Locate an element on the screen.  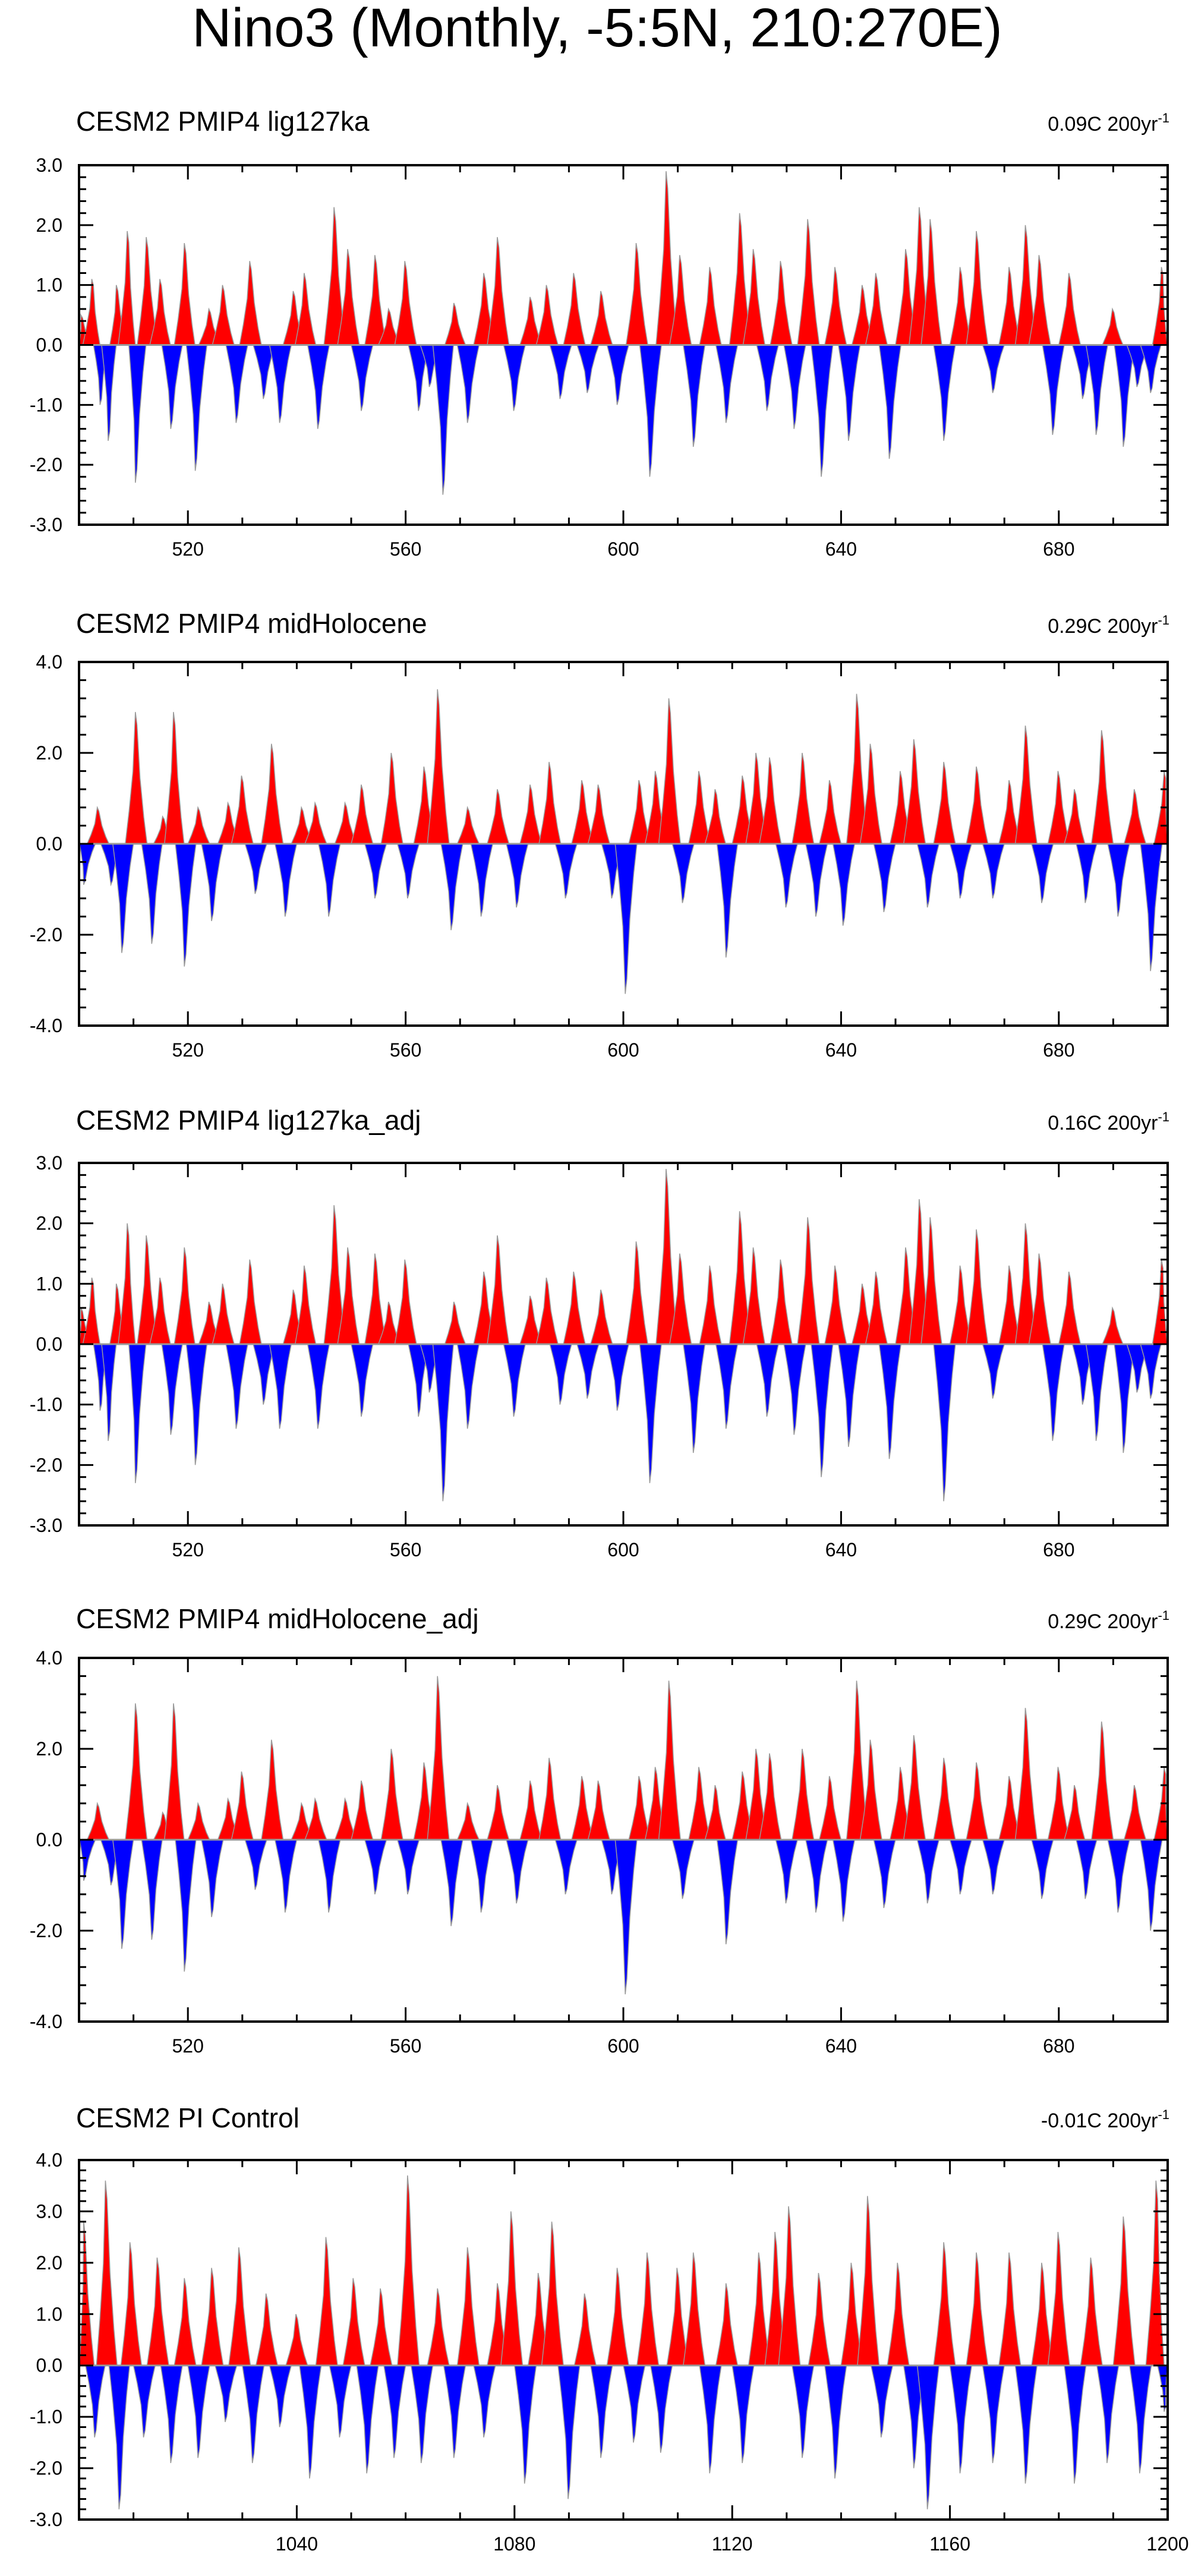
x-tick-label: 560 is located at coordinates (405, 2046).